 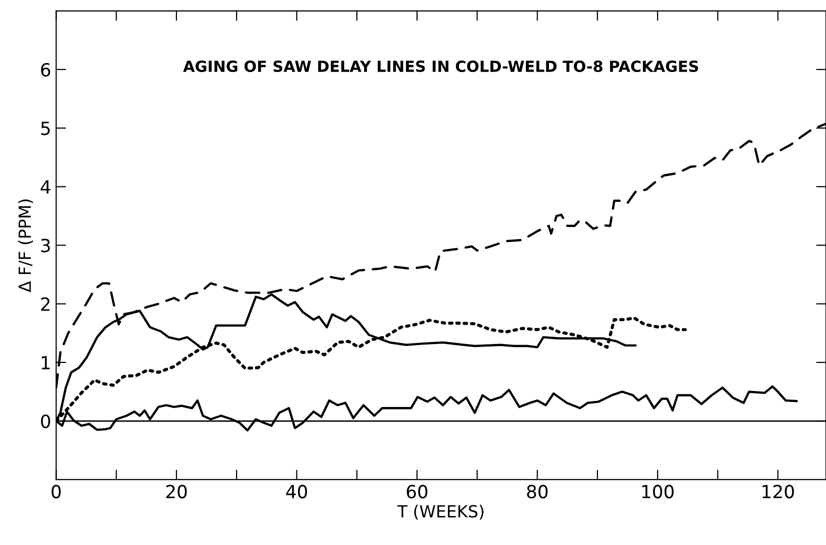 I want to click on y-tick-label: 2, so click(x=45, y=304).